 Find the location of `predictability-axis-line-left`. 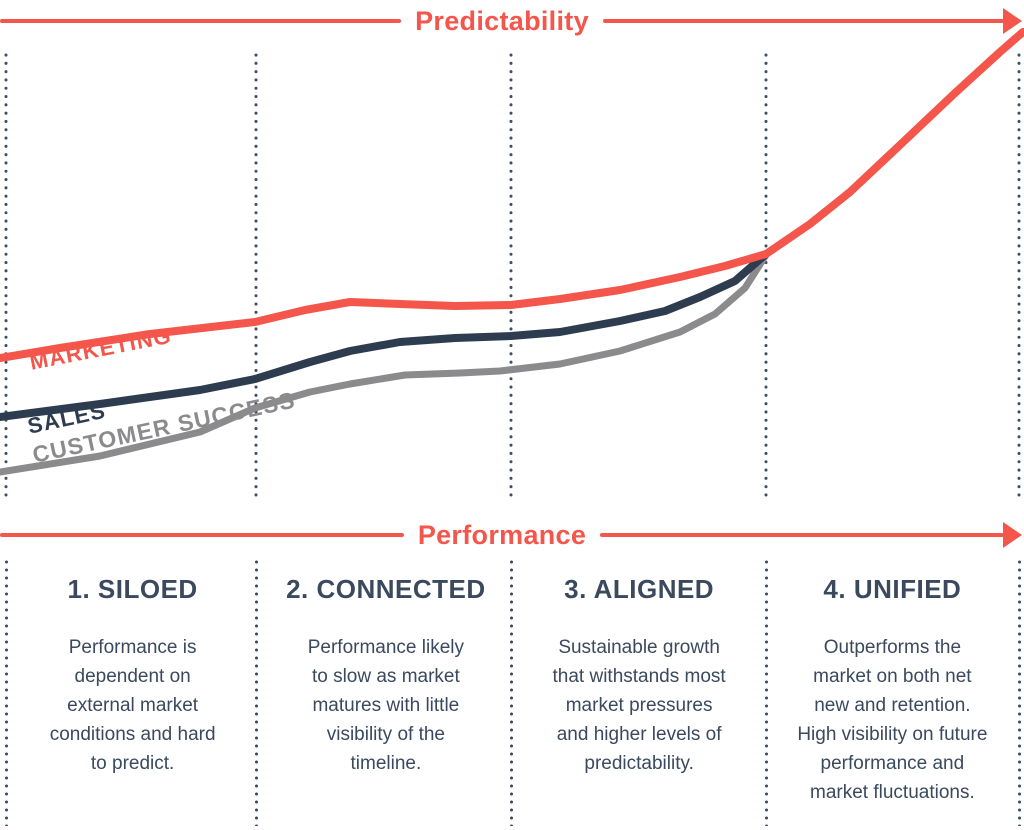

predictability-axis-line-left is located at coordinates (201, 21).